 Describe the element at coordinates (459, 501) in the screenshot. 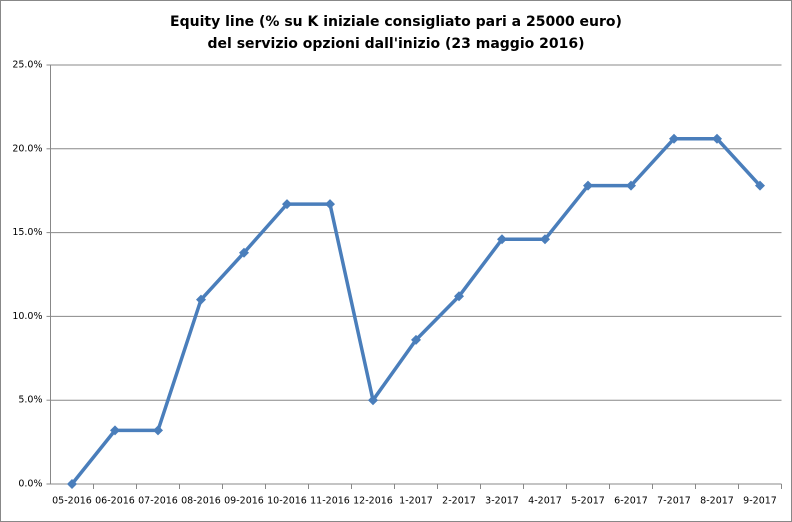

I see `x-tick-label: 2-2017` at that location.